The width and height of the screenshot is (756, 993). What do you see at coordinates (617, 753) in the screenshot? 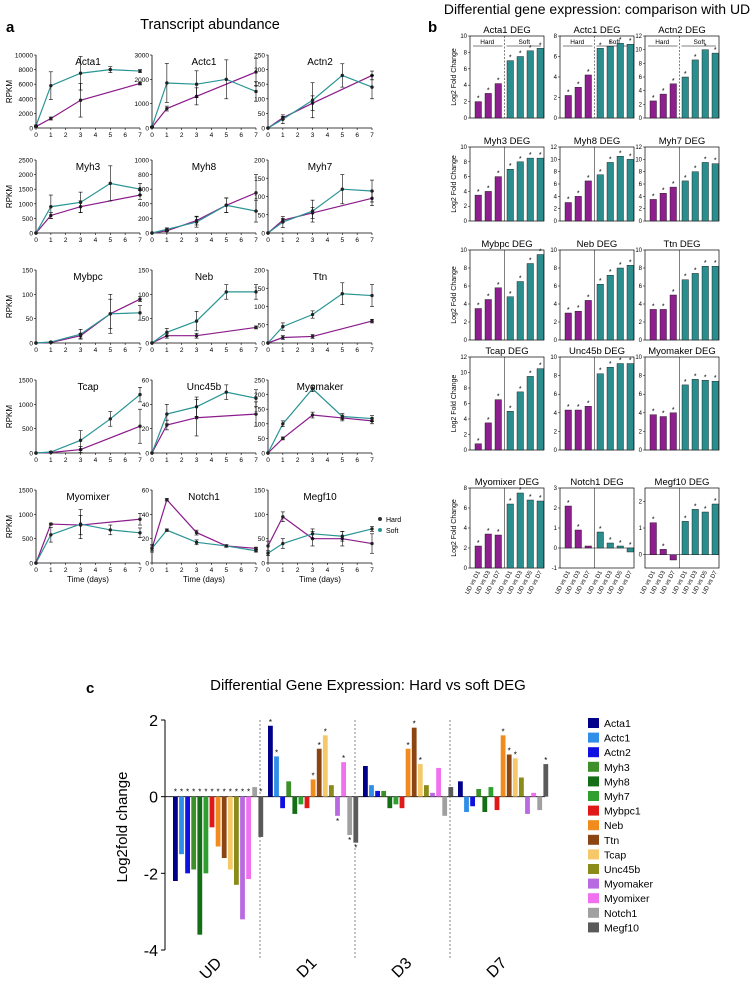
I see `legend-label-actn2: Actn2` at bounding box center [617, 753].